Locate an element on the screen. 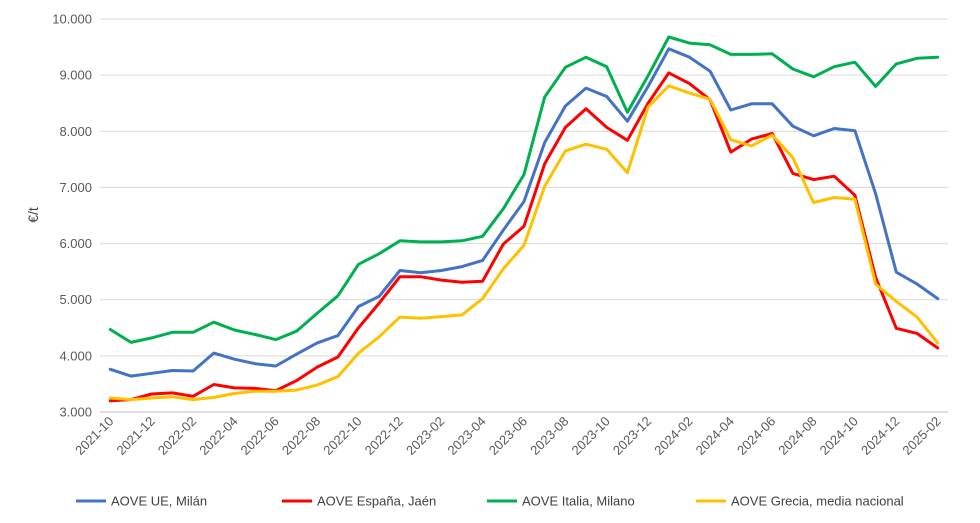 The width and height of the screenshot is (980, 523). x-tick-label: 2022-12 is located at coordinates (384, 436).